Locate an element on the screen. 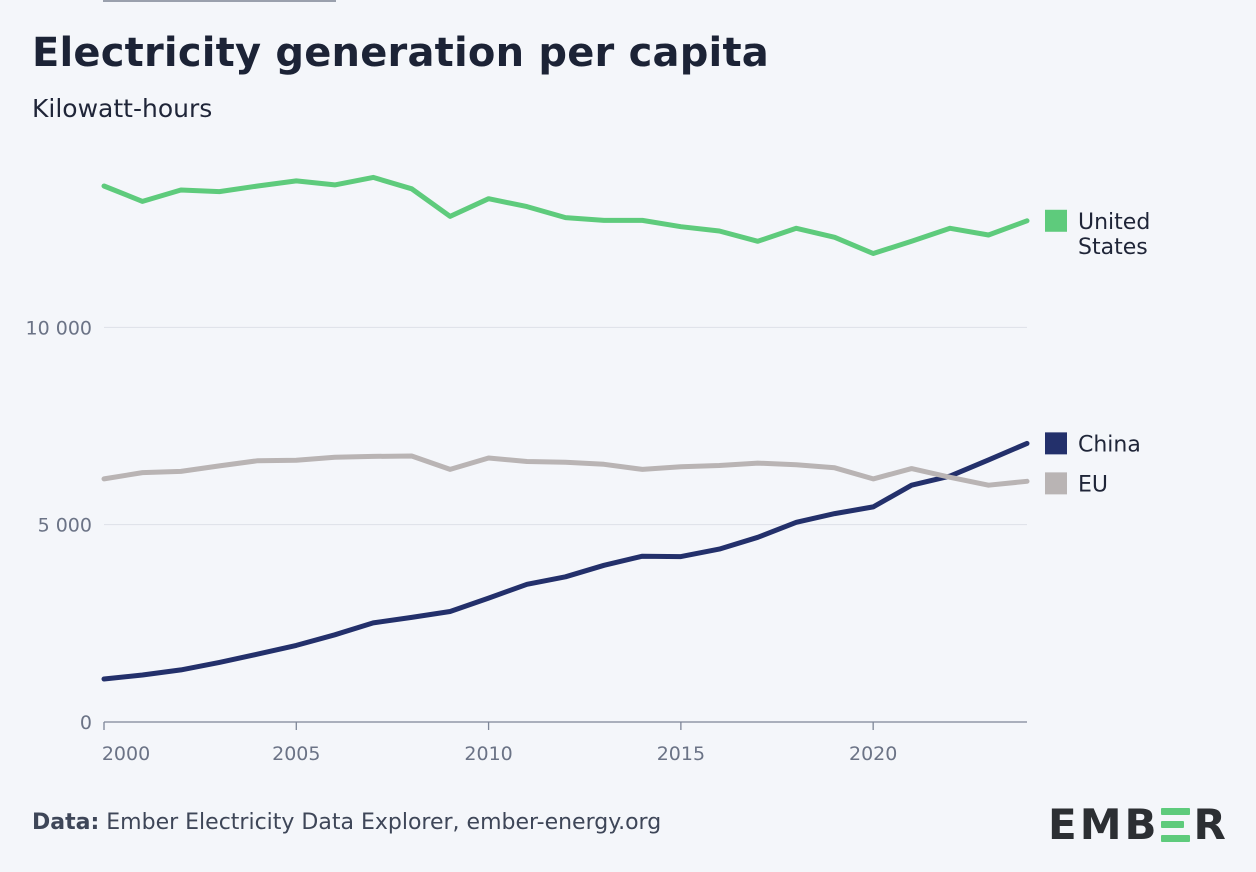  chart-title: Electricity generation per capita is located at coordinates (400, 53).